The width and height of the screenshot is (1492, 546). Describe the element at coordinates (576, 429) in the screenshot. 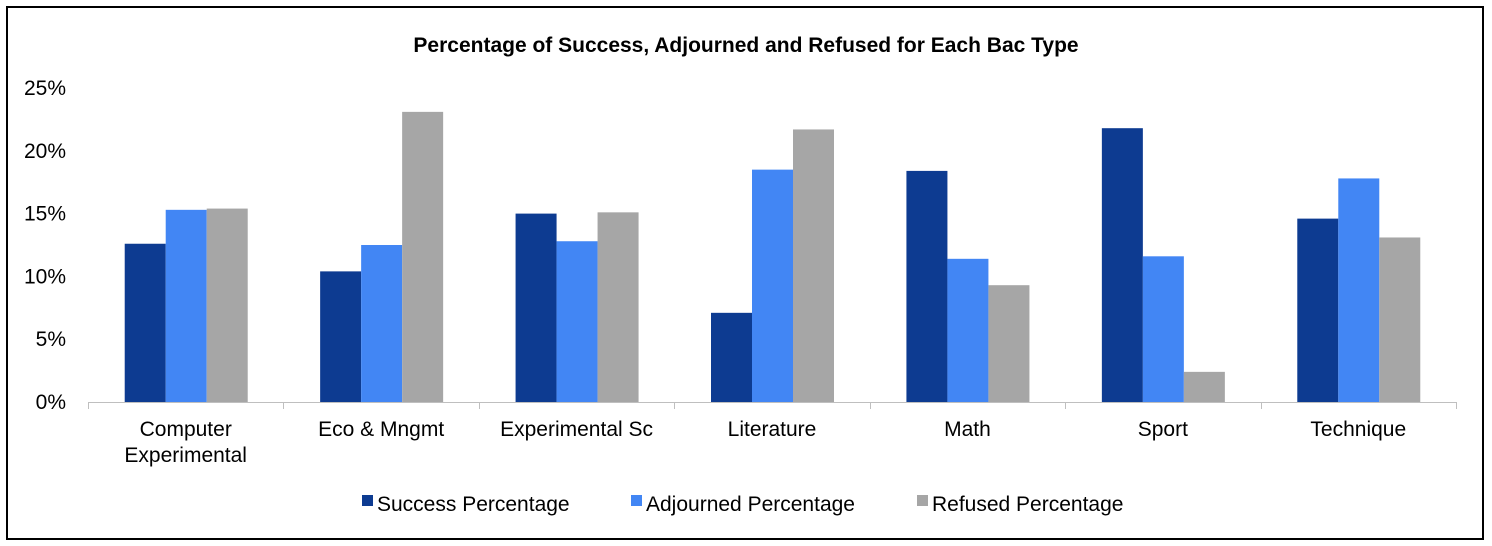

I see `x-tick-label: Experimental Sc` at that location.